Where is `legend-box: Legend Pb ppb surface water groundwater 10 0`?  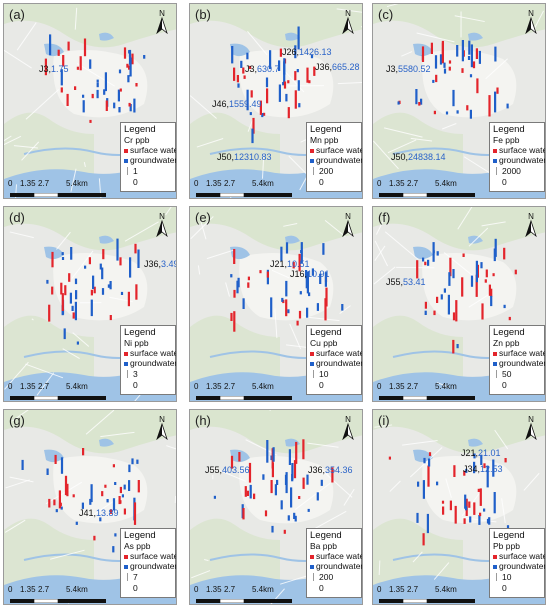 legend-box: Legend Pb ppb surface water groundwater 10 0 is located at coordinates (517, 563).